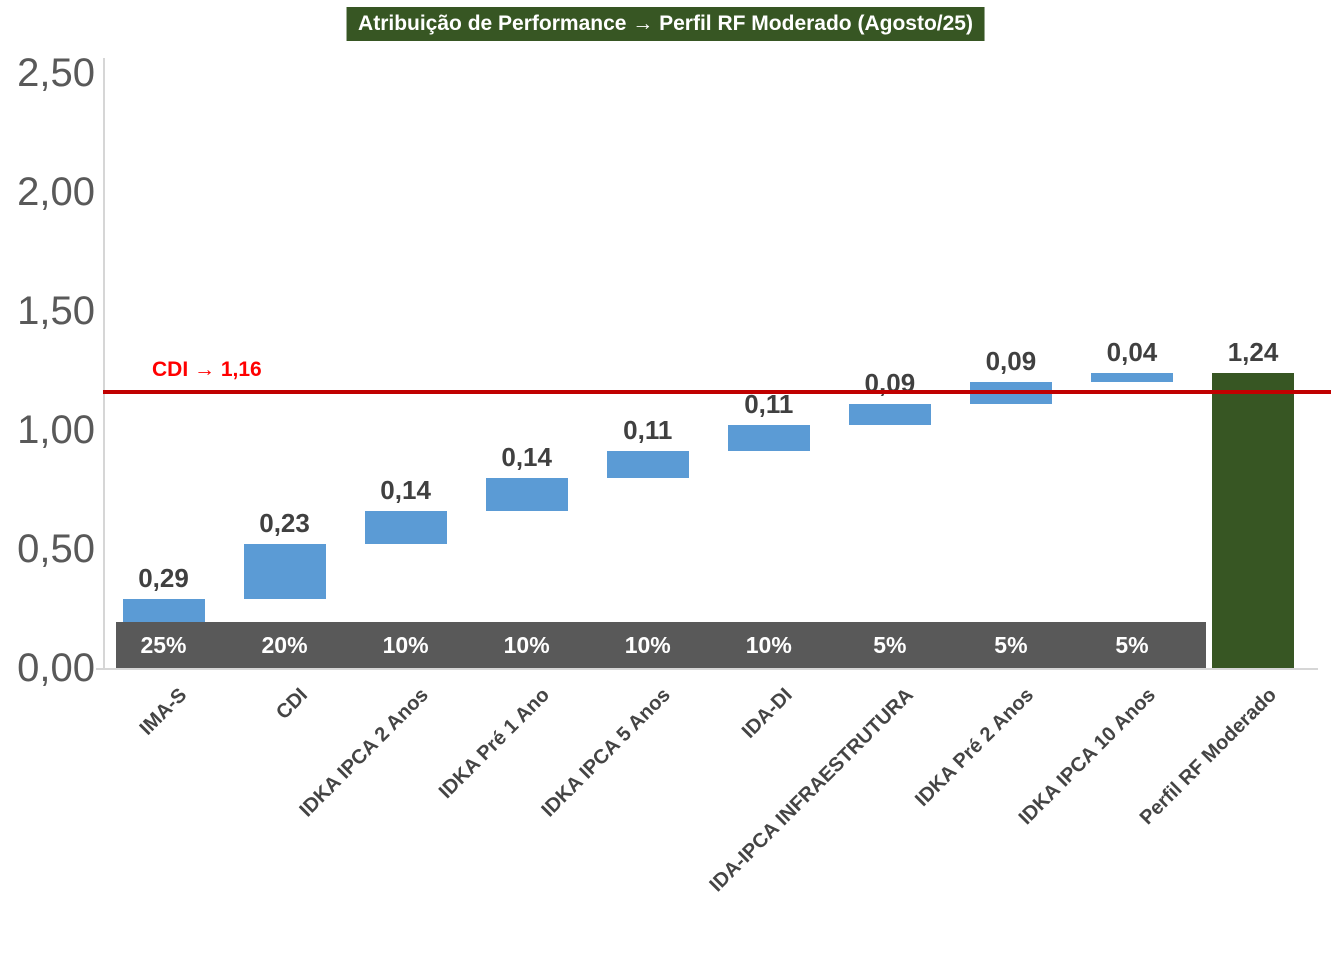 The width and height of the screenshot is (1331, 959). Describe the element at coordinates (56, 73) in the screenshot. I see `y-tick-label: 2,50` at that location.